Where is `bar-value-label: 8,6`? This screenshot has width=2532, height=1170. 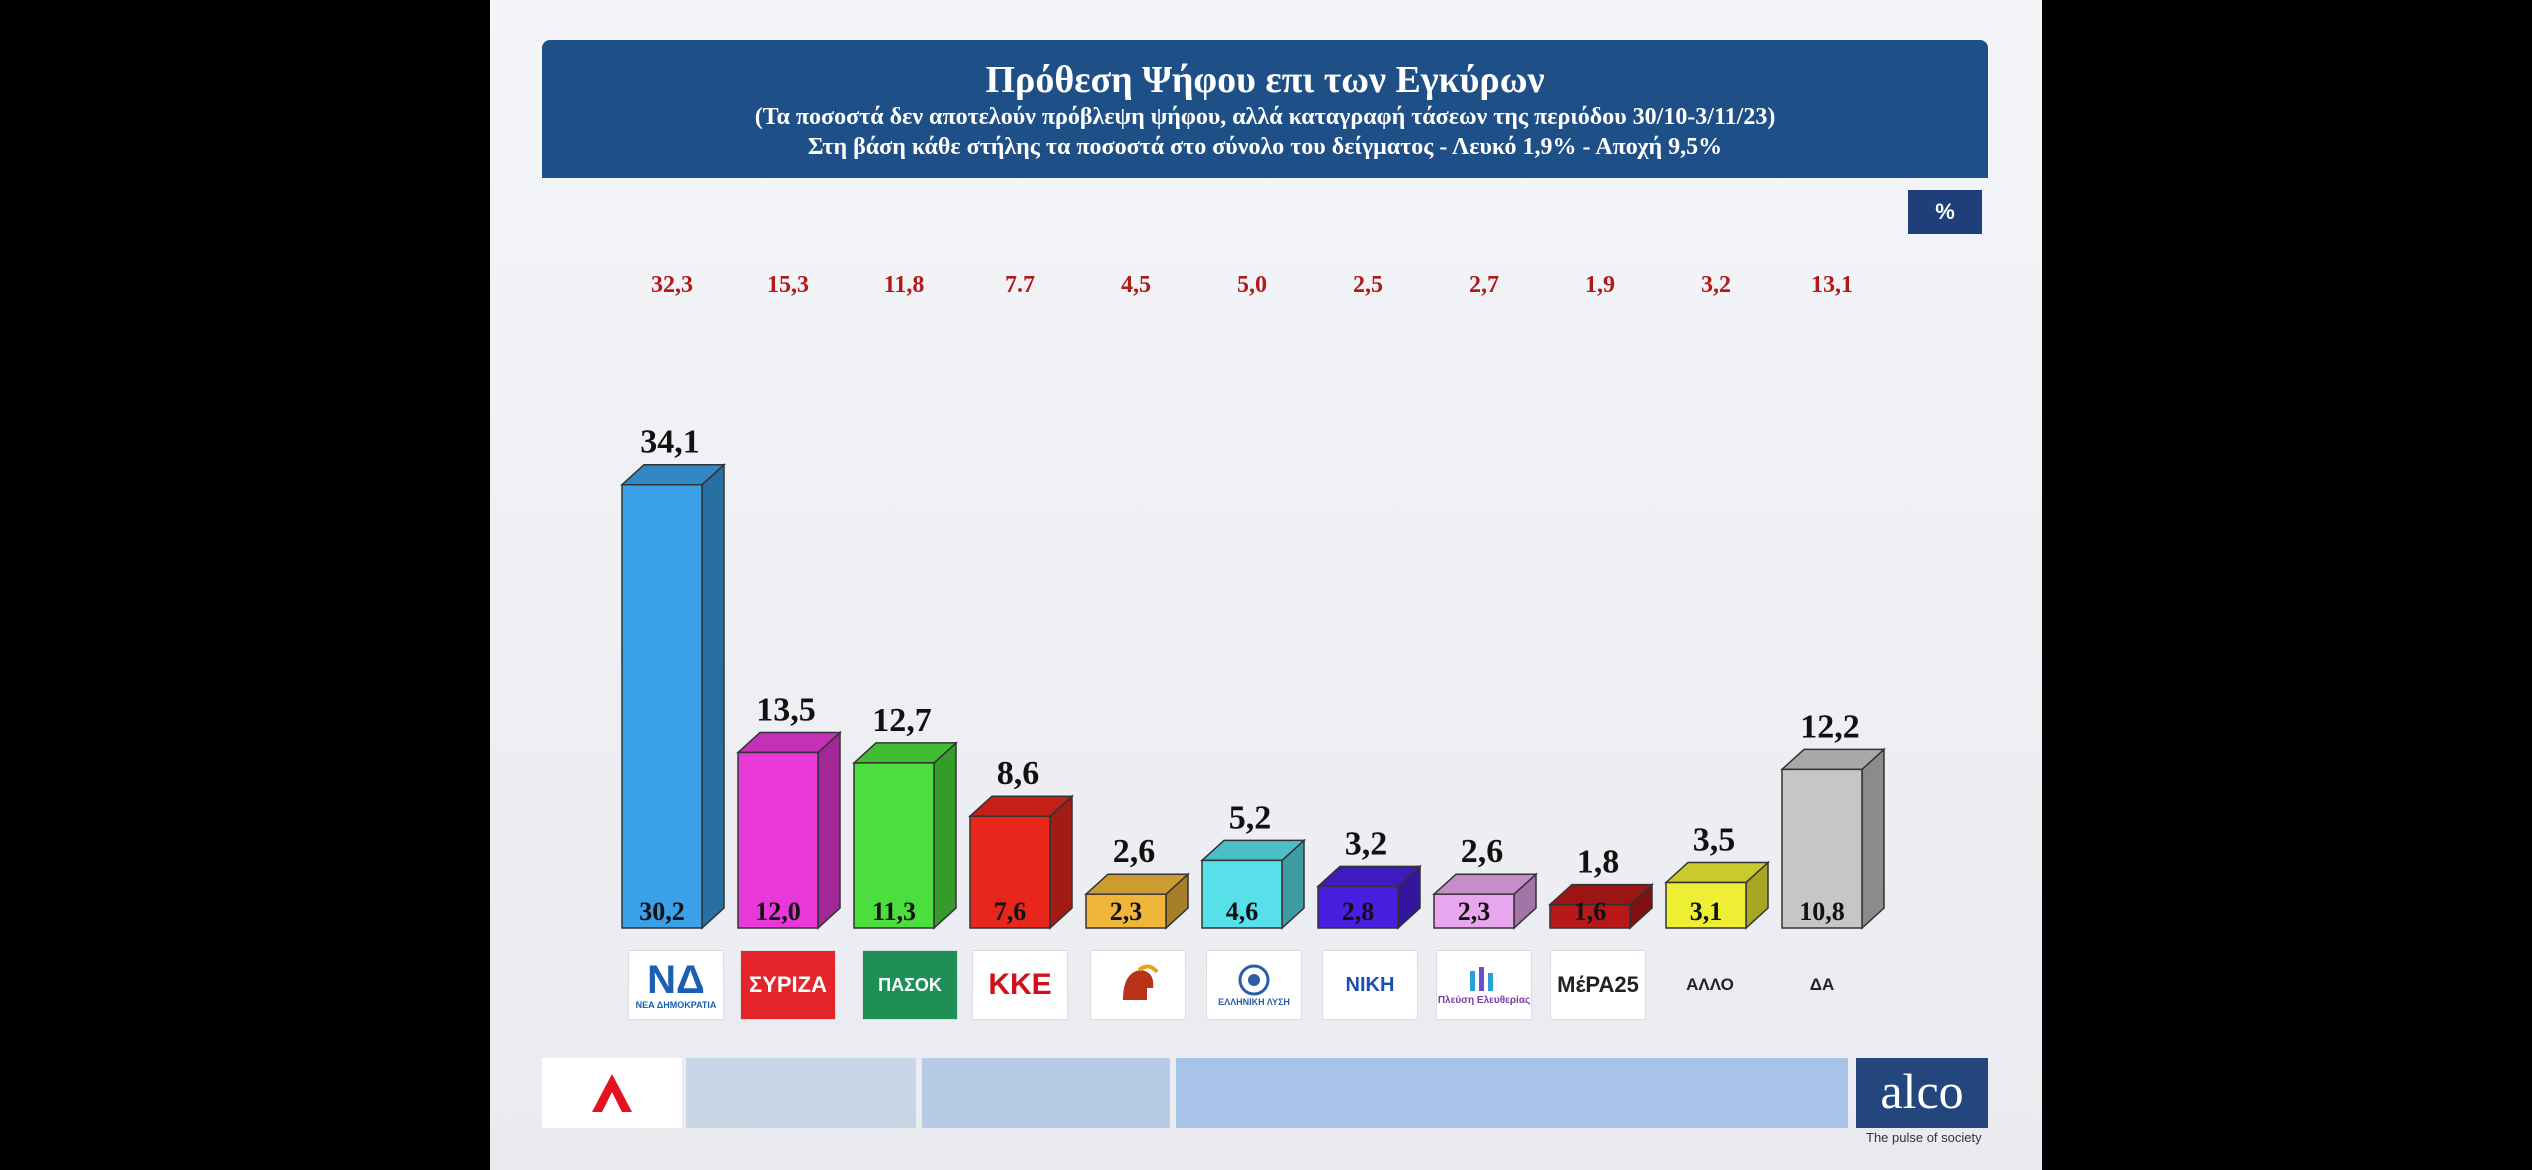
bar-value-label: 8,6 is located at coordinates (1018, 773).